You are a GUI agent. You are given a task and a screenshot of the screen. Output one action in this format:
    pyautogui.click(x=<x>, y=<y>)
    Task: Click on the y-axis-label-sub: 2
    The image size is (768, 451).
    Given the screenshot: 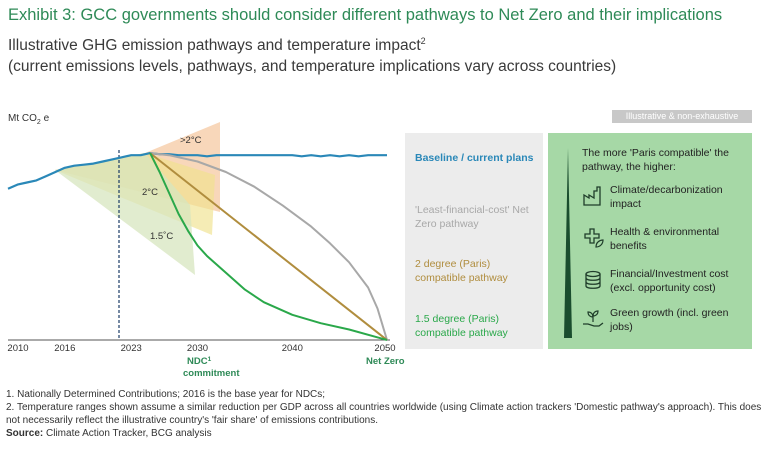 What is the action you would take?
    pyautogui.click(x=38, y=122)
    